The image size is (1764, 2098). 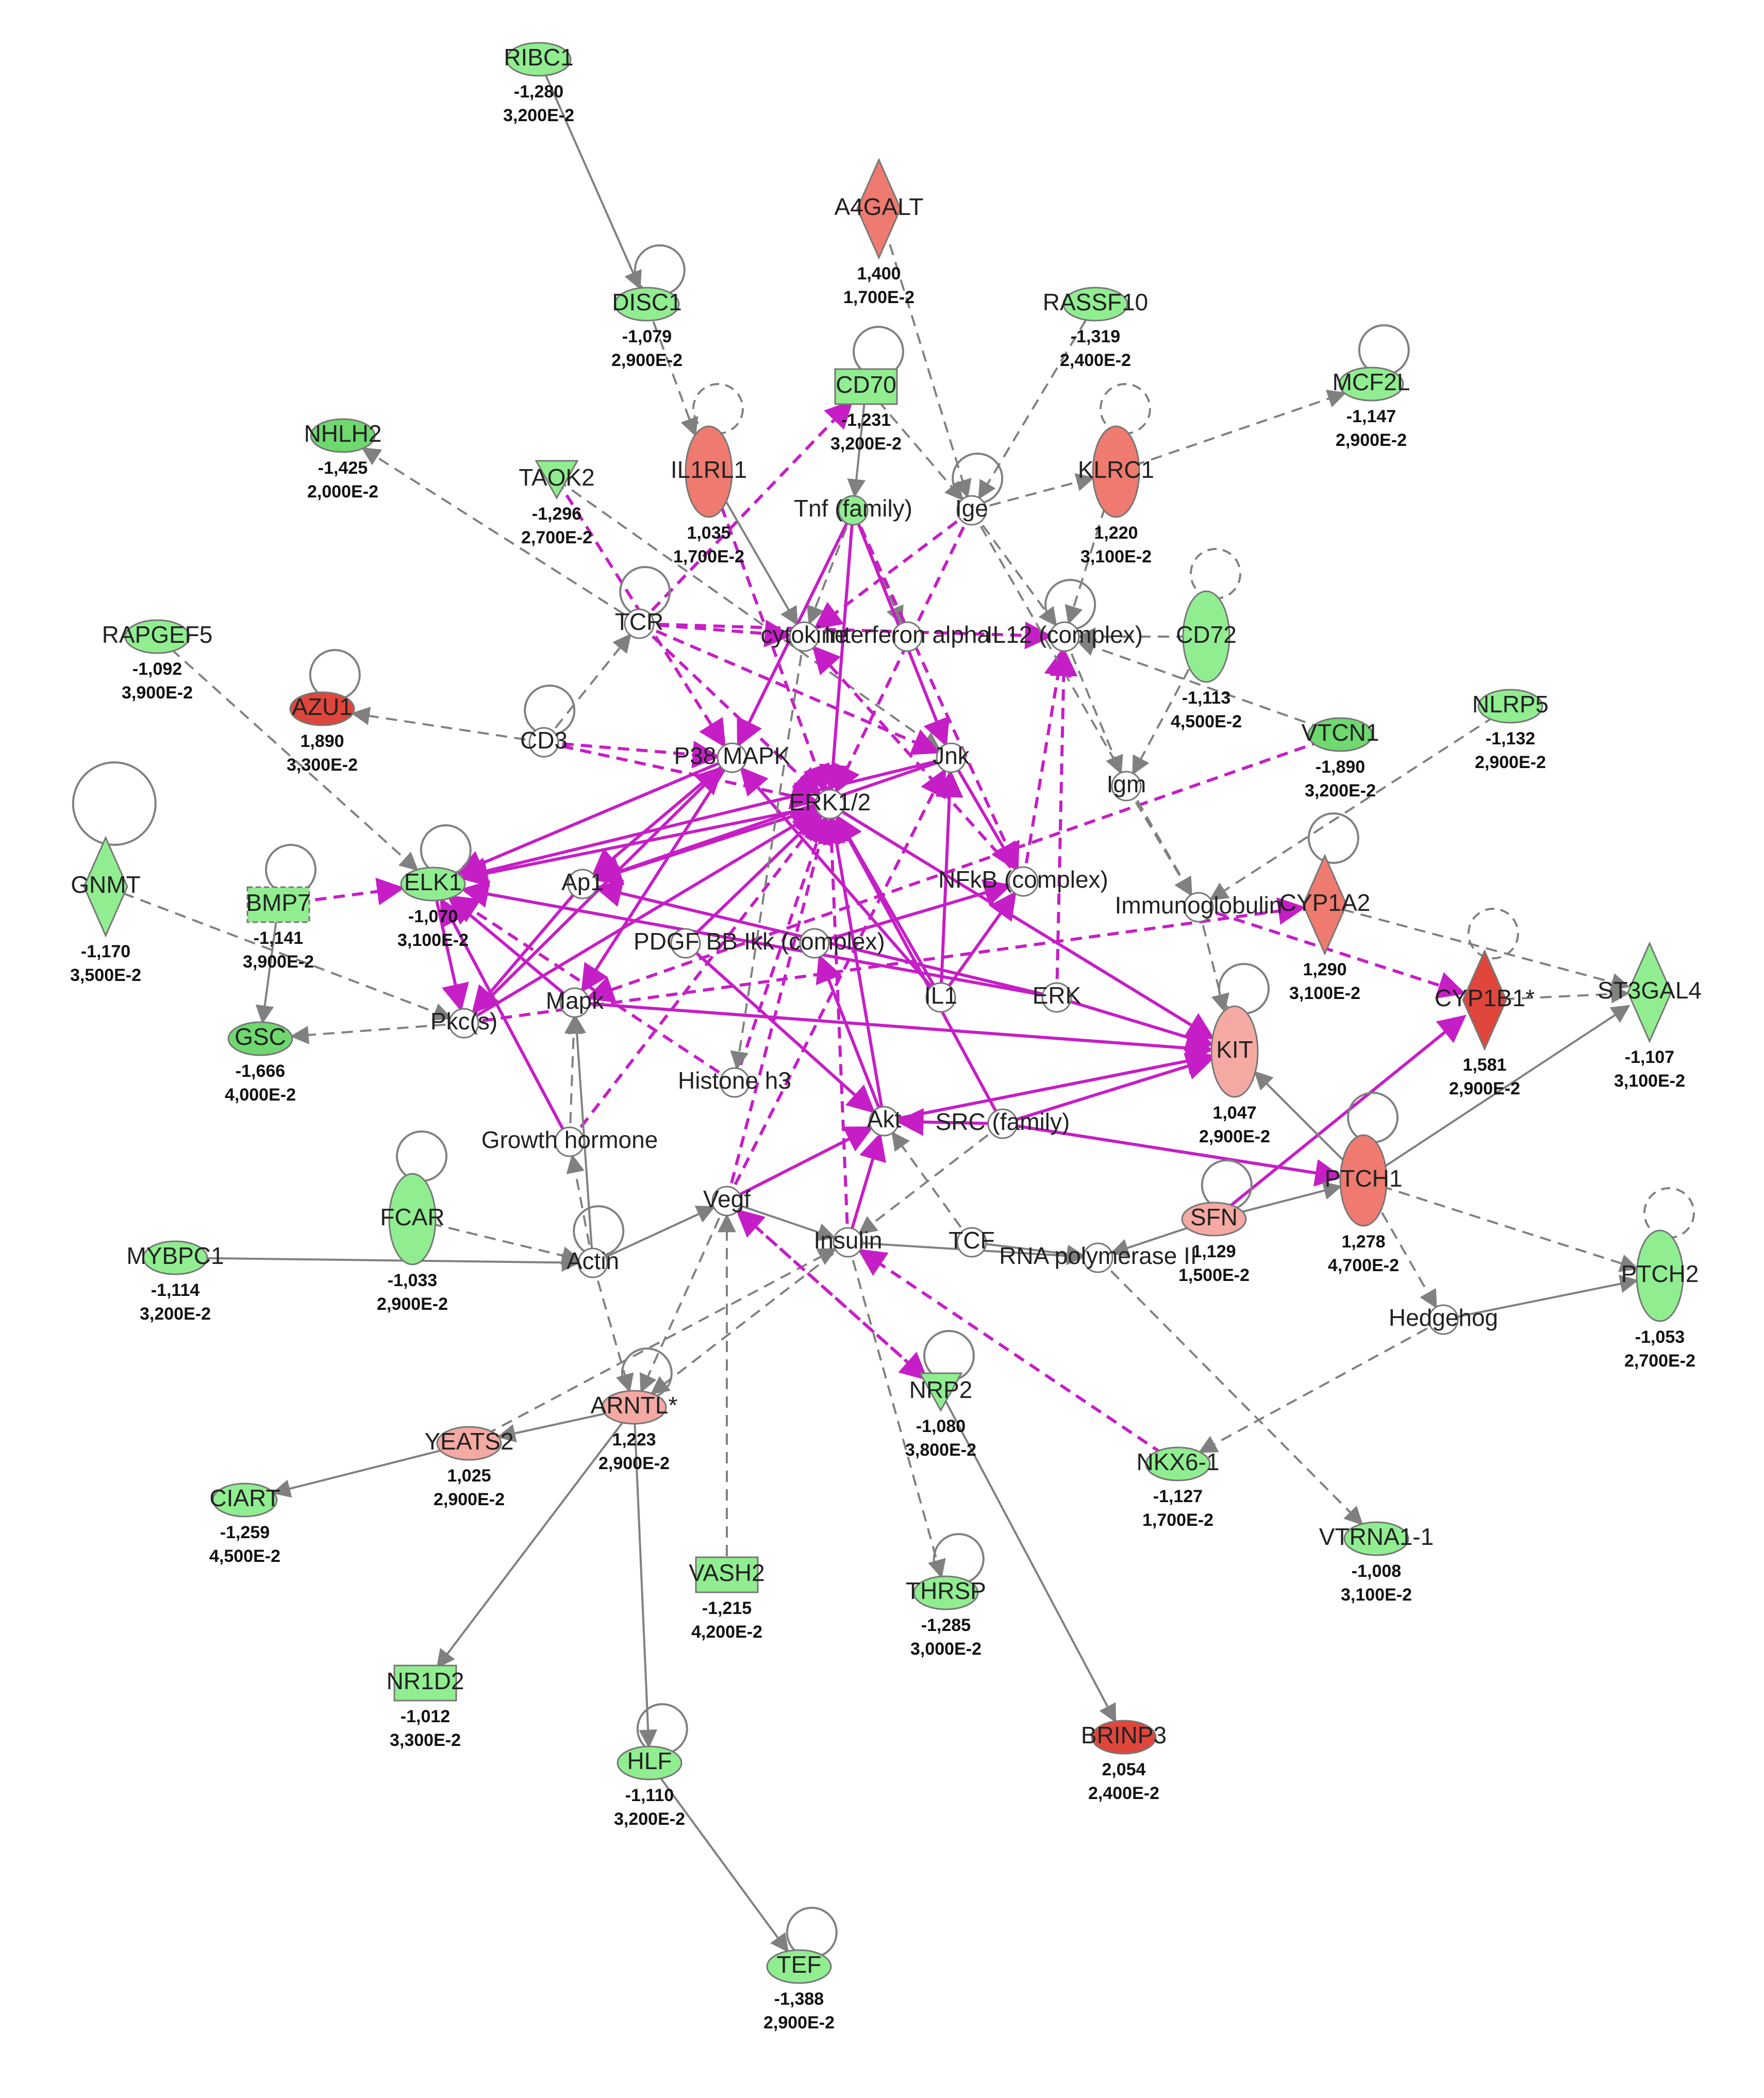 What do you see at coordinates (463, 1024) in the screenshot?
I see `node-Pkc: Pkc(s)` at bounding box center [463, 1024].